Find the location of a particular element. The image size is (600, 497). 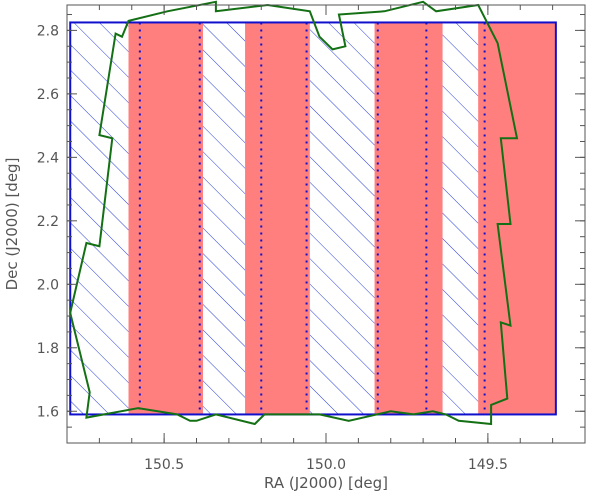

y-tick-label: 2.6 is located at coordinates (48, 95).